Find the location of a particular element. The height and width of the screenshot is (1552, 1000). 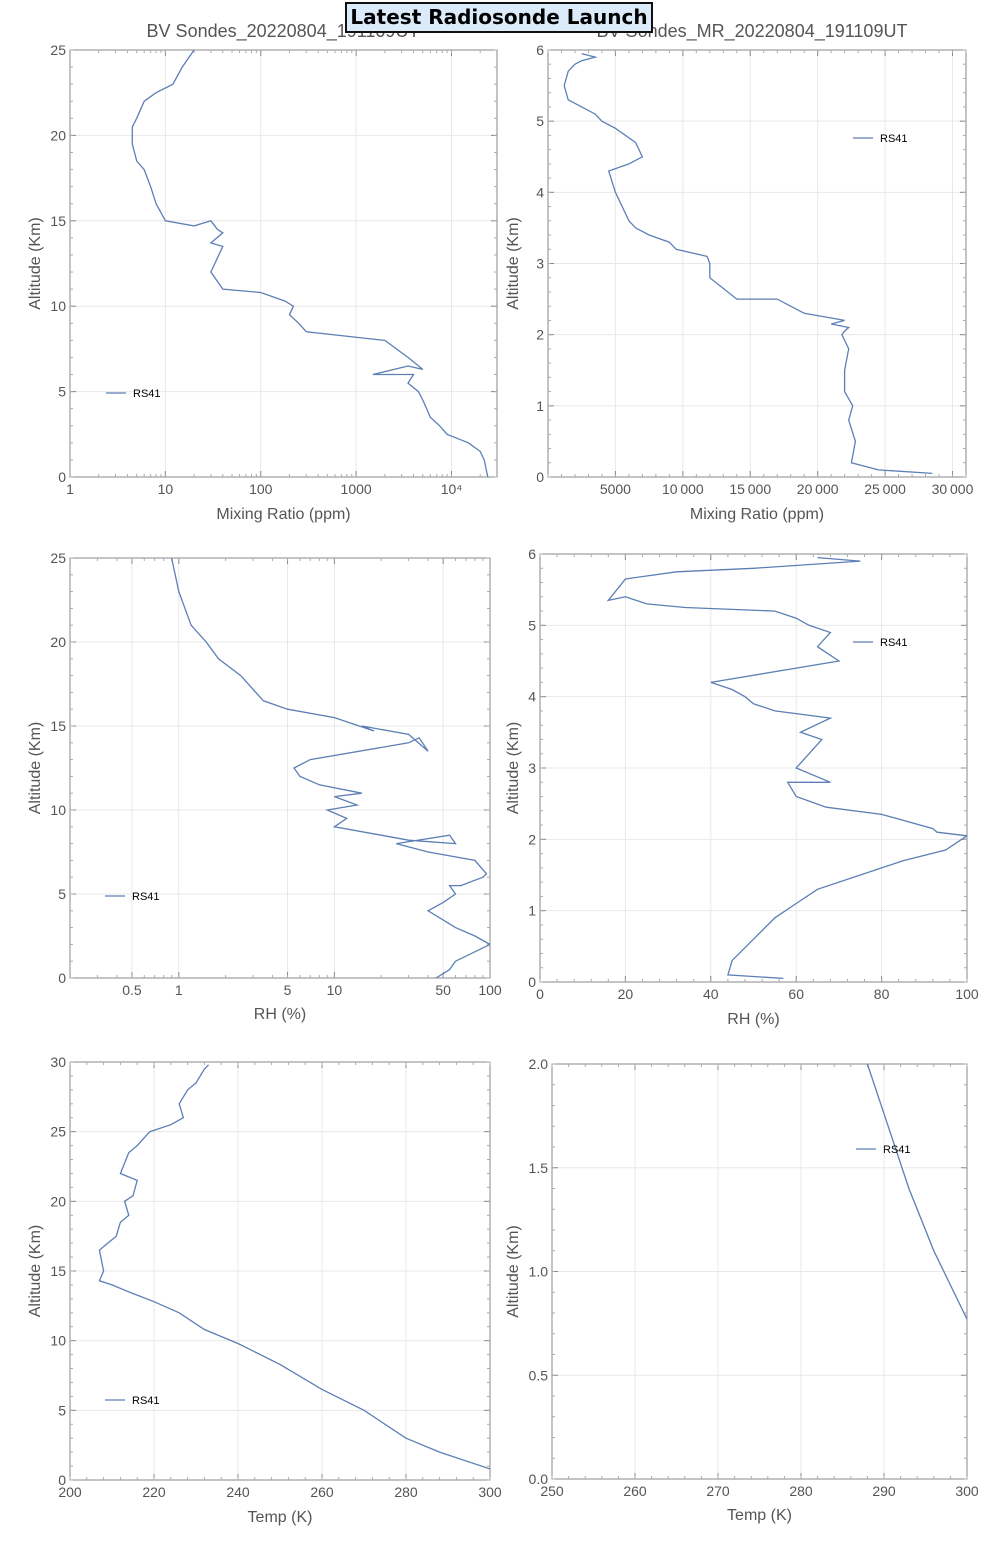

x-tick-label: 60 is located at coordinates (796, 994).